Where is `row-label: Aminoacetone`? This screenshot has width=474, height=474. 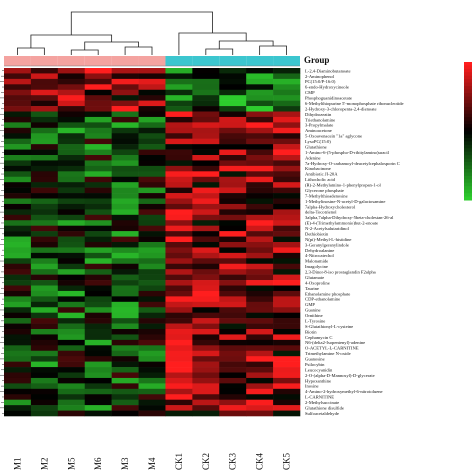
row-label: Aminoacetone is located at coordinates (318, 130).